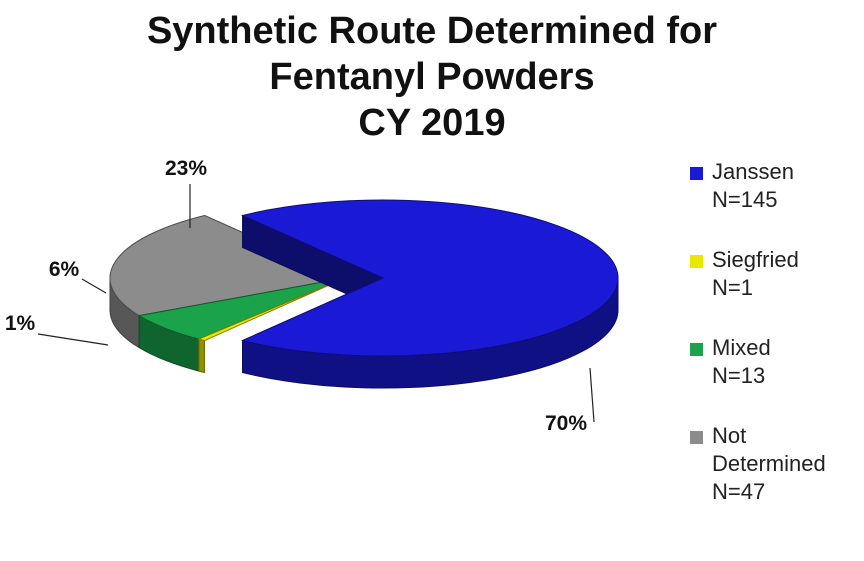  I want to click on legend-label-janssen: Janssen, so click(753, 171).